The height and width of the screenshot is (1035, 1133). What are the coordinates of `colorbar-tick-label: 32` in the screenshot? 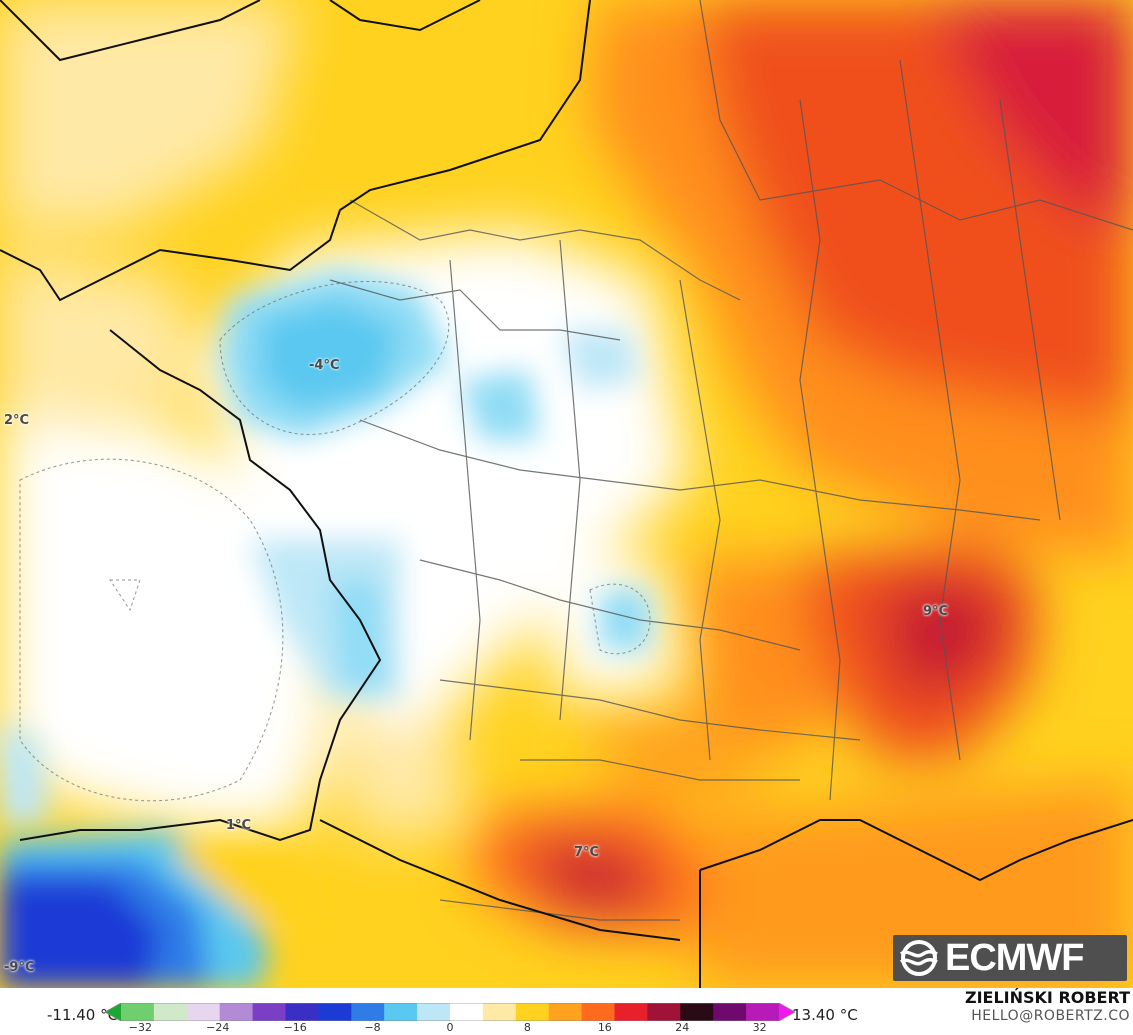 It's located at (759, 1027).